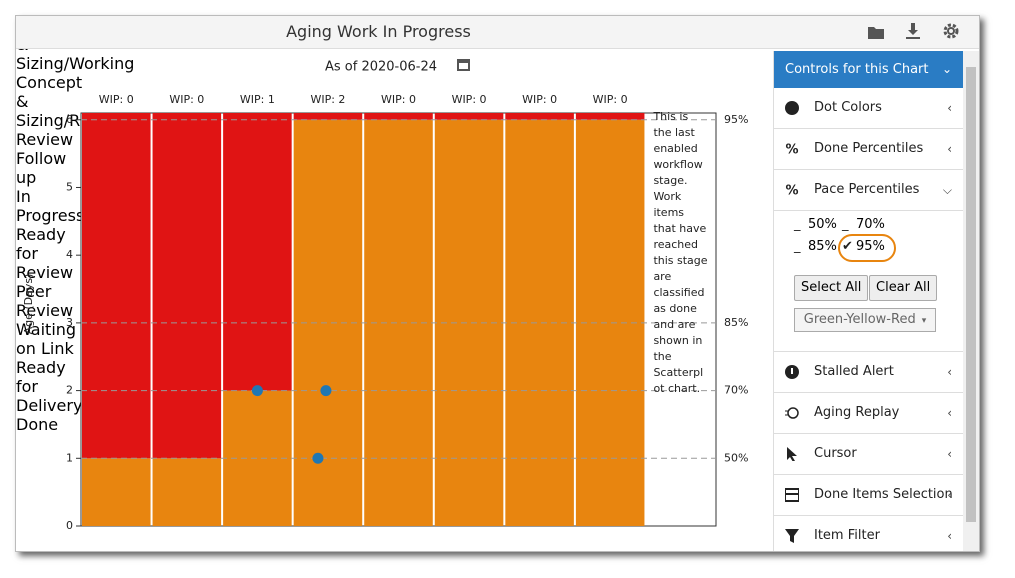 The width and height of the screenshot is (1015, 578). I want to click on download-icon, so click(913, 31).